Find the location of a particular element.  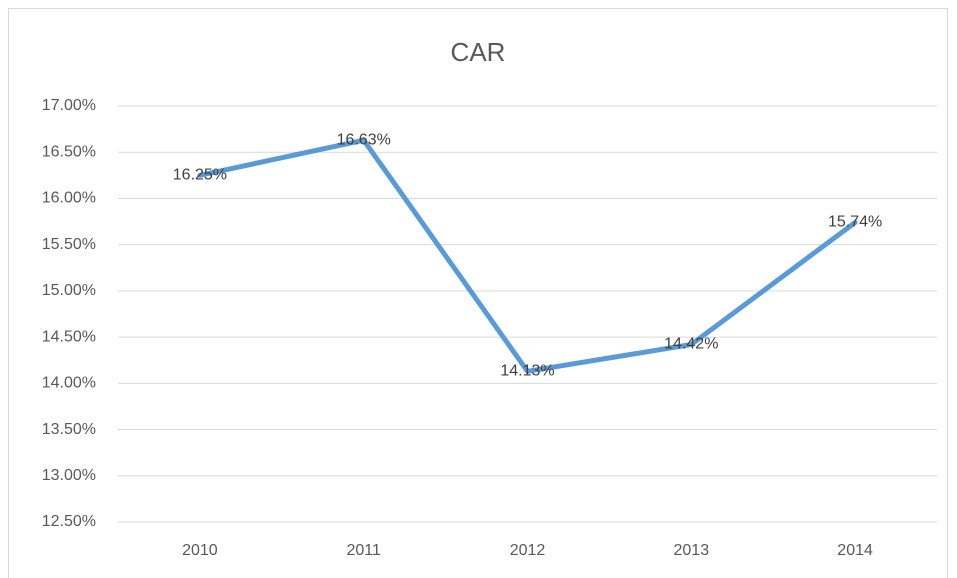

x-tick-label: 2013 is located at coordinates (692, 550).